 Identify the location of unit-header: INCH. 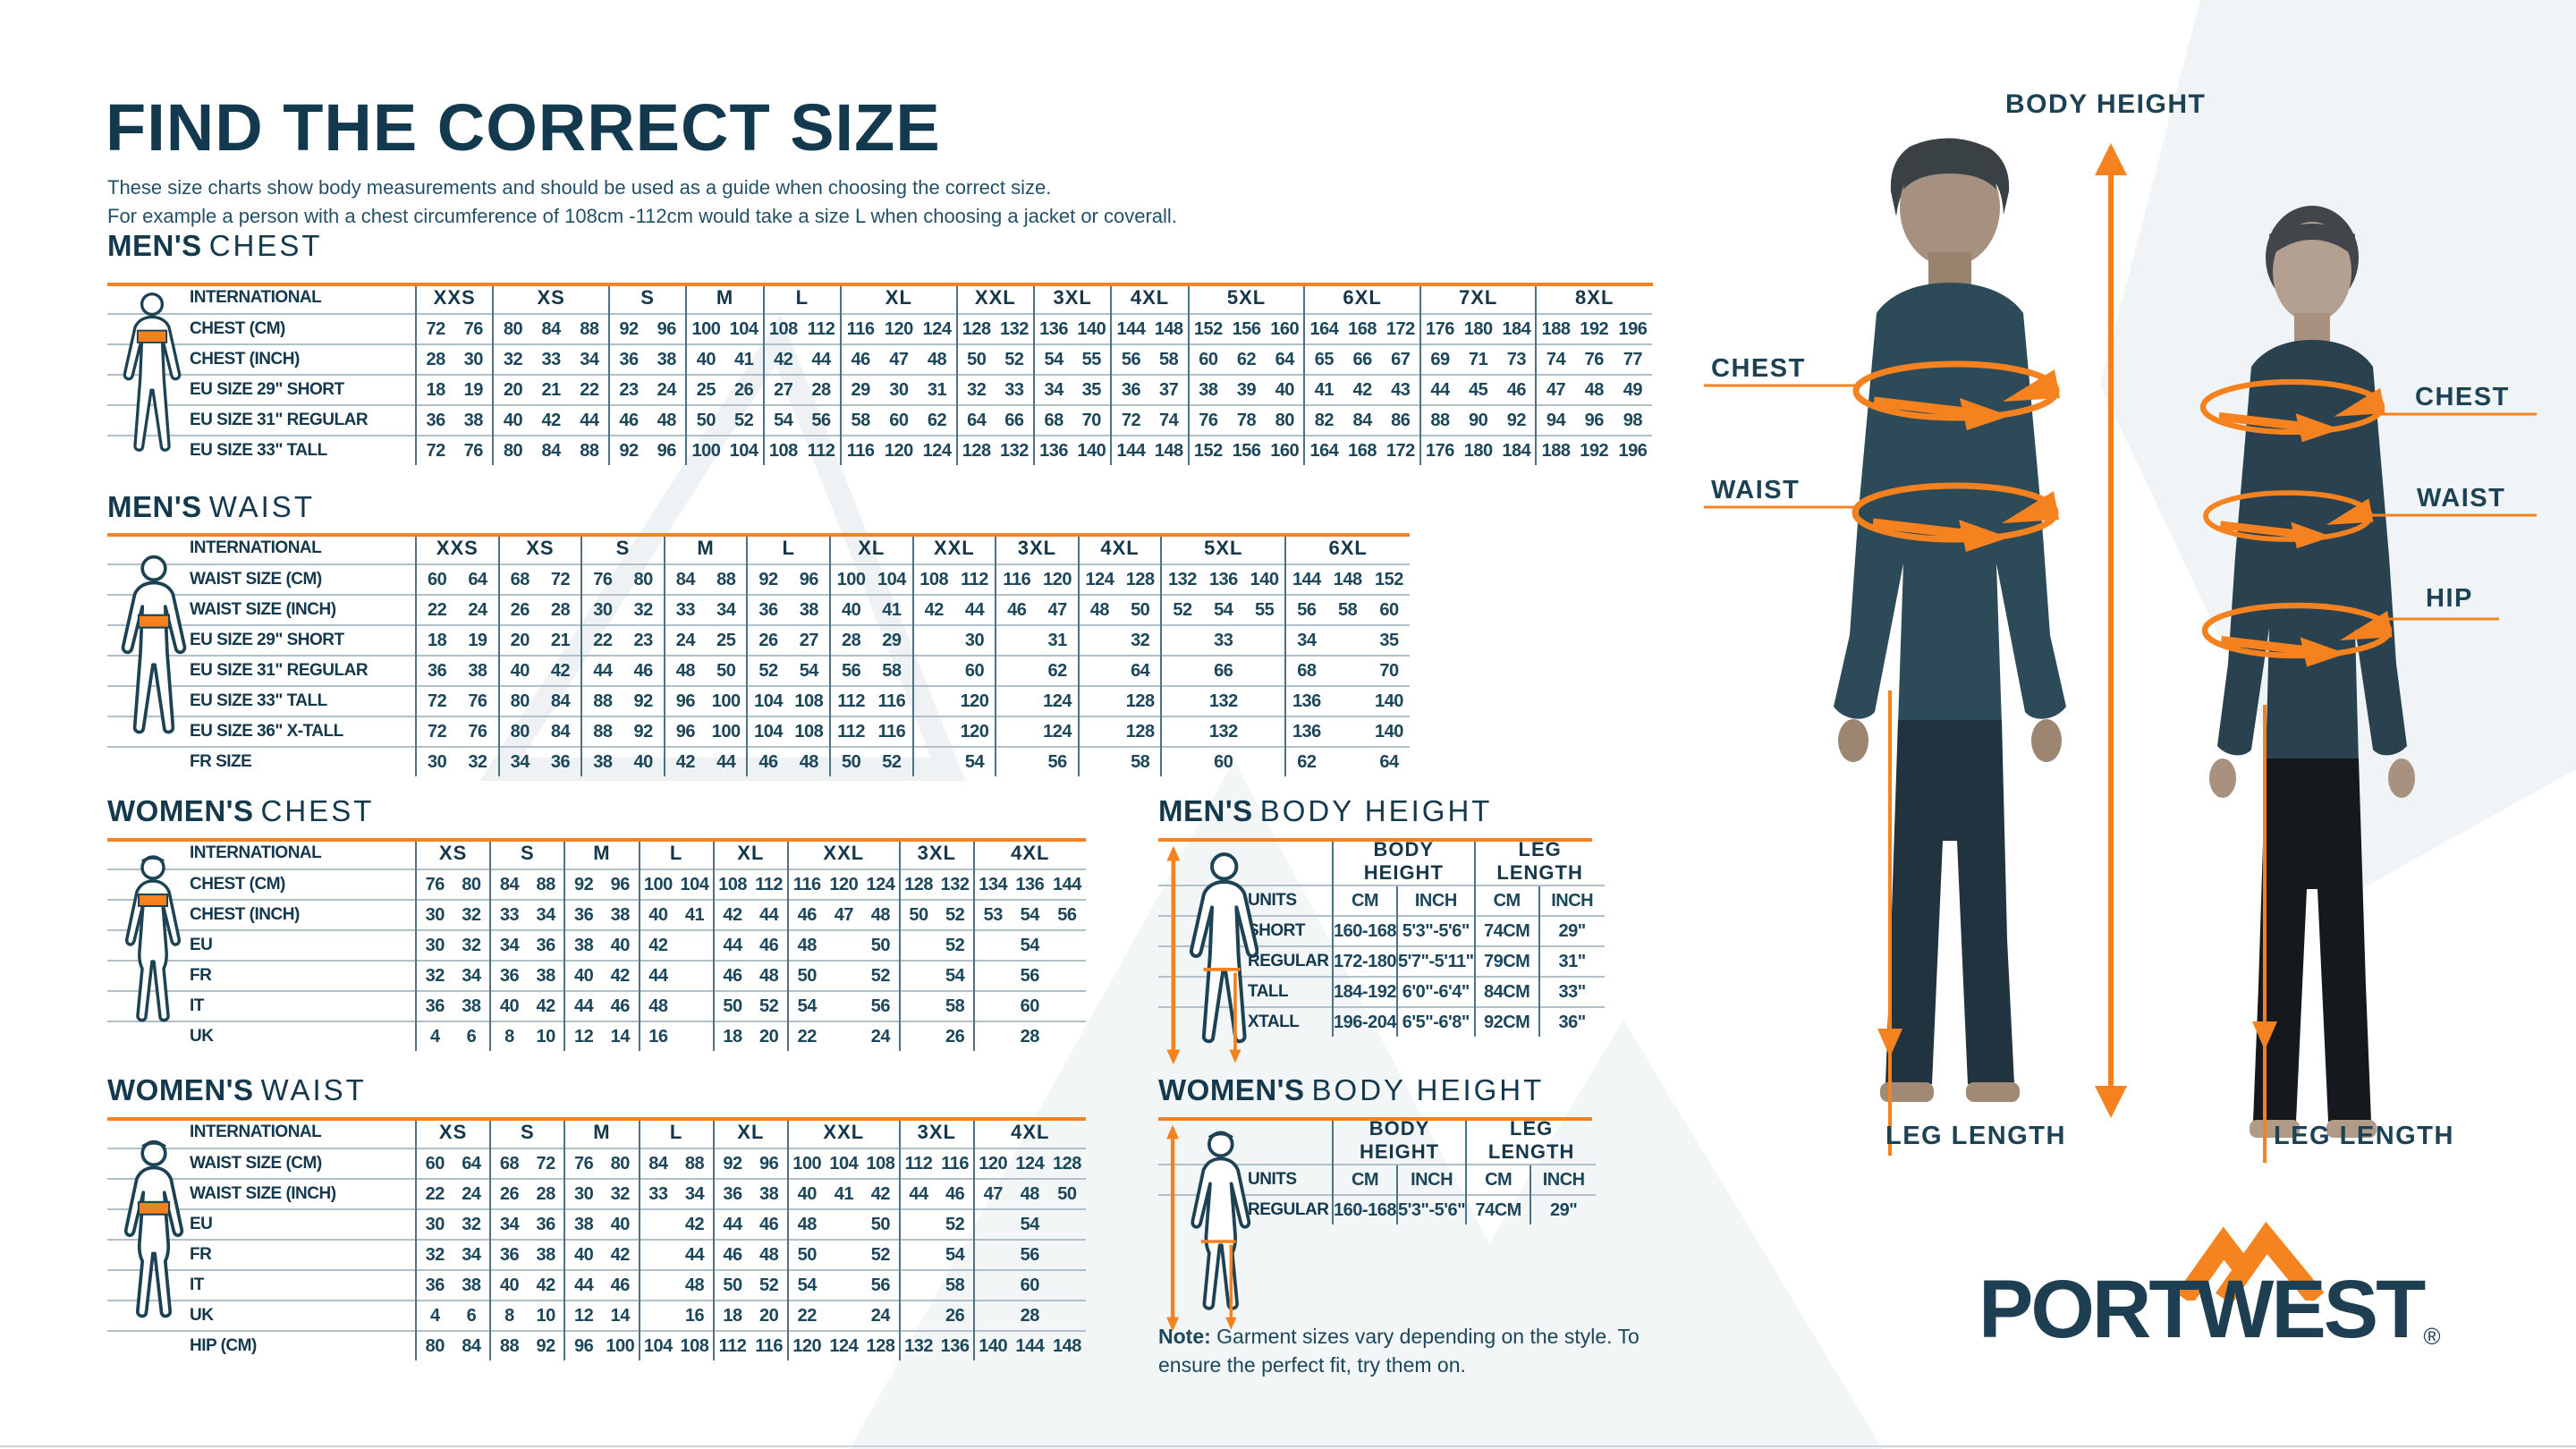
(1431, 1179).